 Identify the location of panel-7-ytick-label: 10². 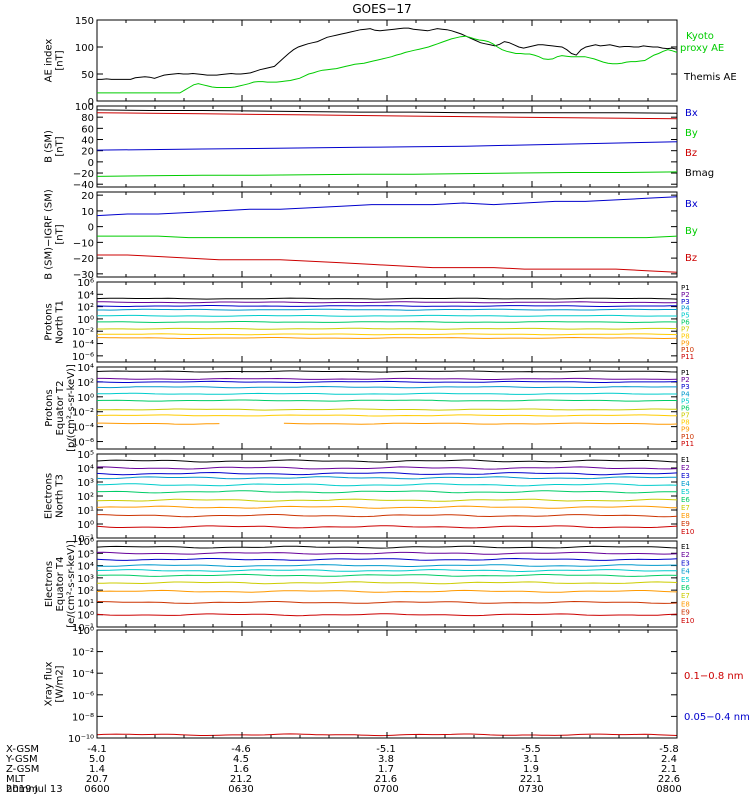
(85, 591).